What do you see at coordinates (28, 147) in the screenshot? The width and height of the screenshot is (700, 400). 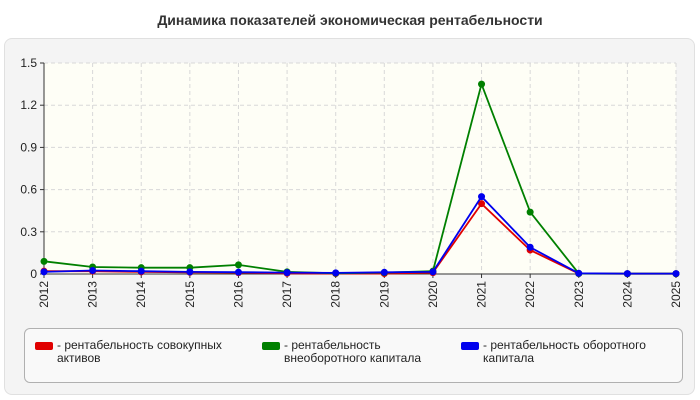 I see `y-tick-label: 0.9` at bounding box center [28, 147].